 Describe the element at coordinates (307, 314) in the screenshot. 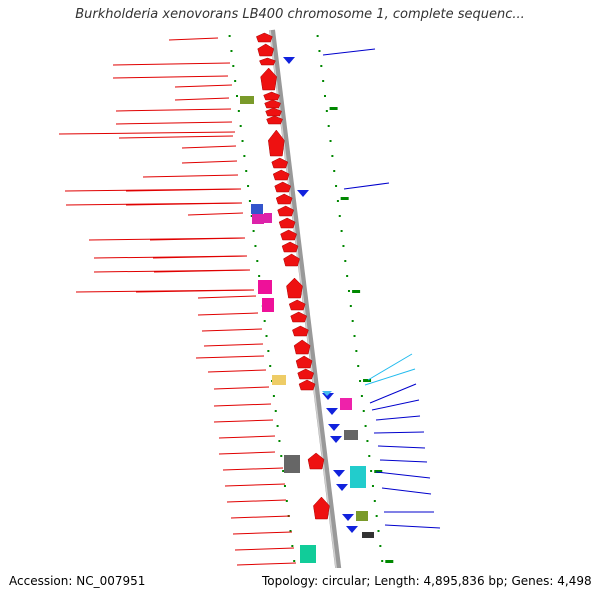

I see `backbone-layer` at that location.